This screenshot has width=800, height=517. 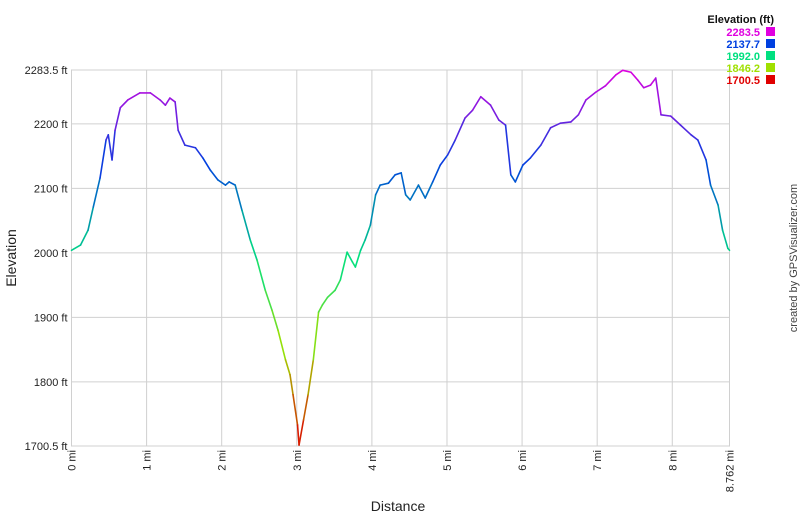 I want to click on y-tick-label: 2000 ft, so click(x=51, y=254).